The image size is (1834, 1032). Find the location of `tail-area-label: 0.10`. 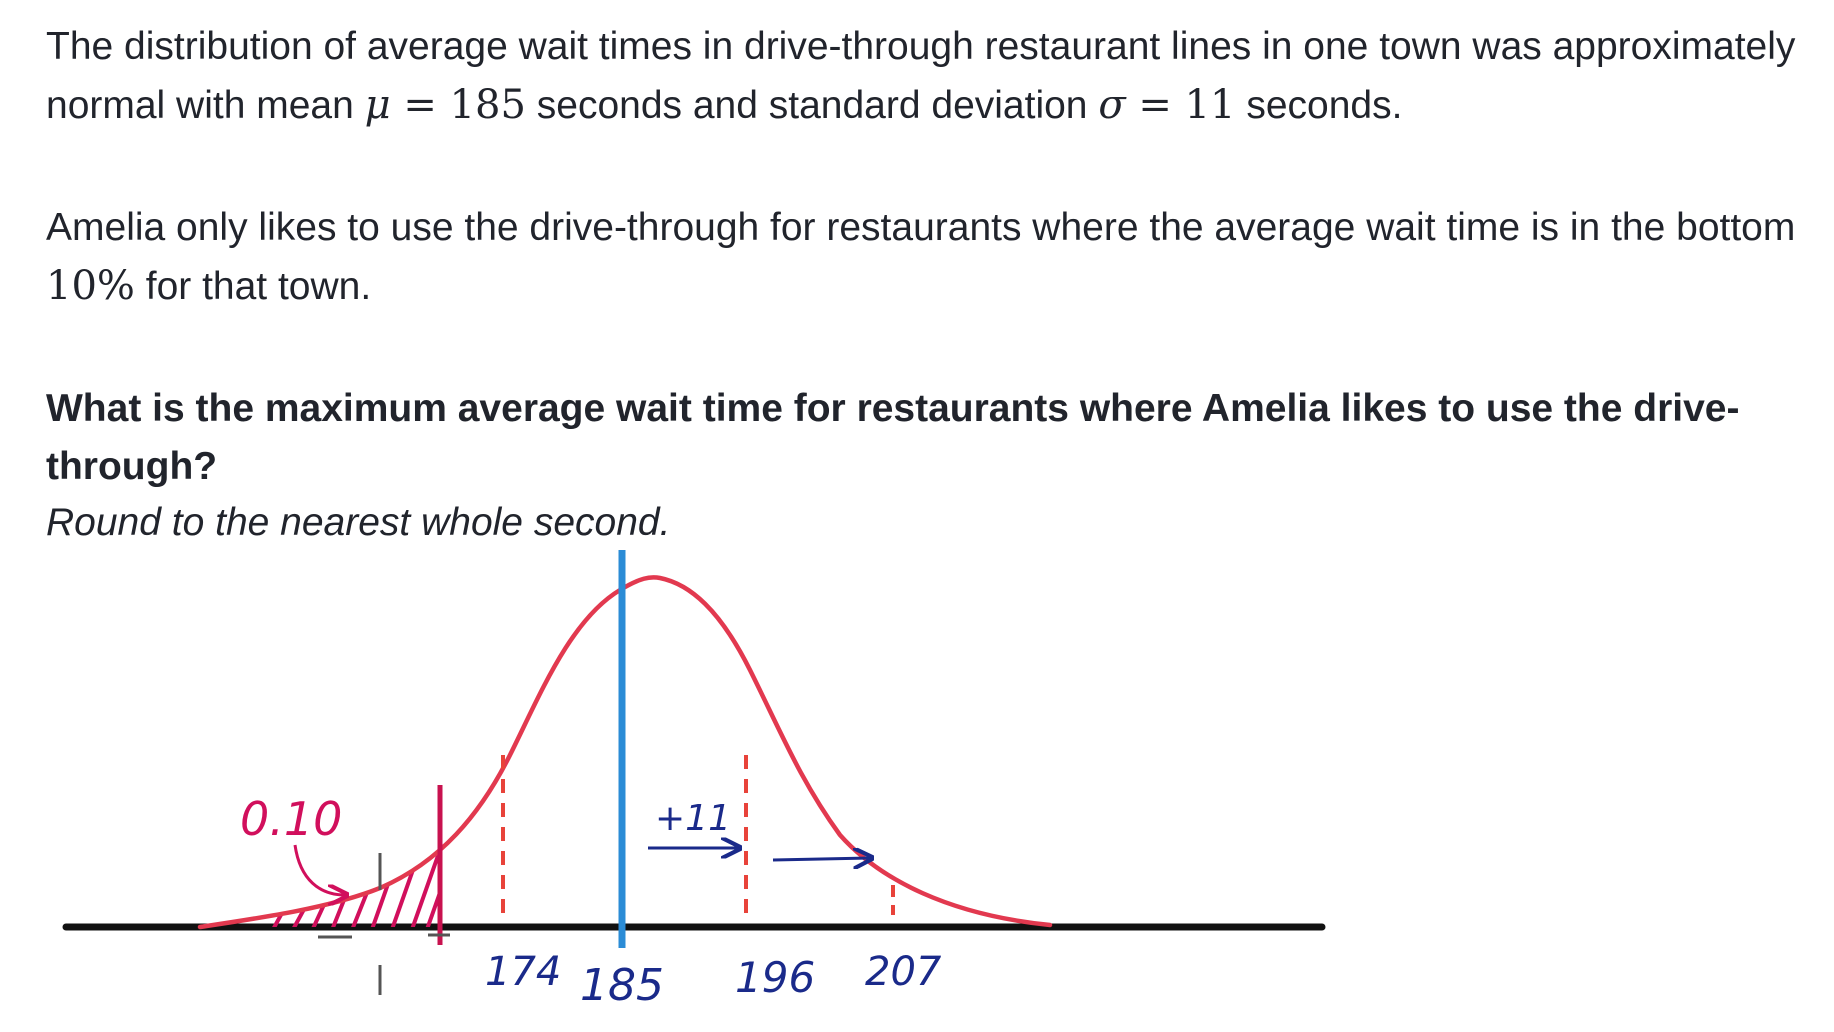

tail-area-label: 0.10 is located at coordinates (291, 819).